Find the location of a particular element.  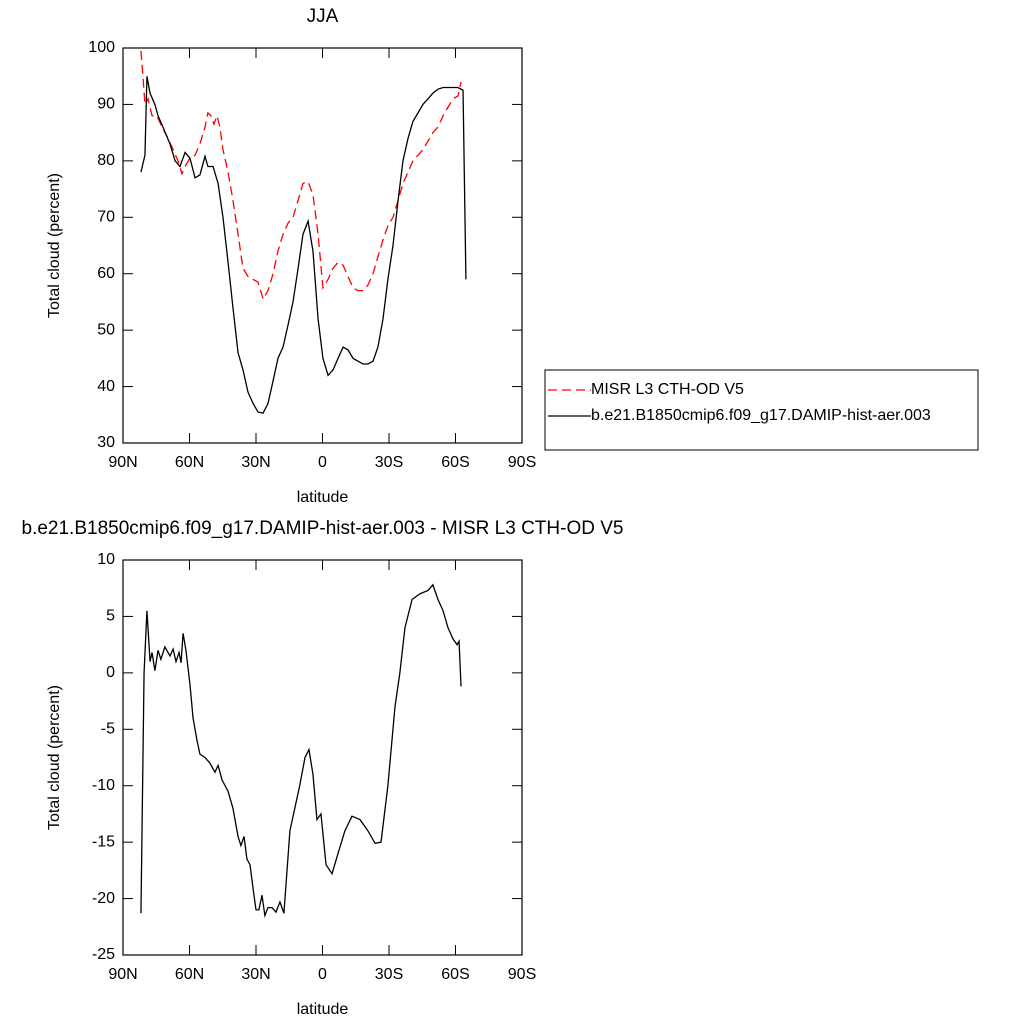

chart-title: JJA is located at coordinates (323, 16).